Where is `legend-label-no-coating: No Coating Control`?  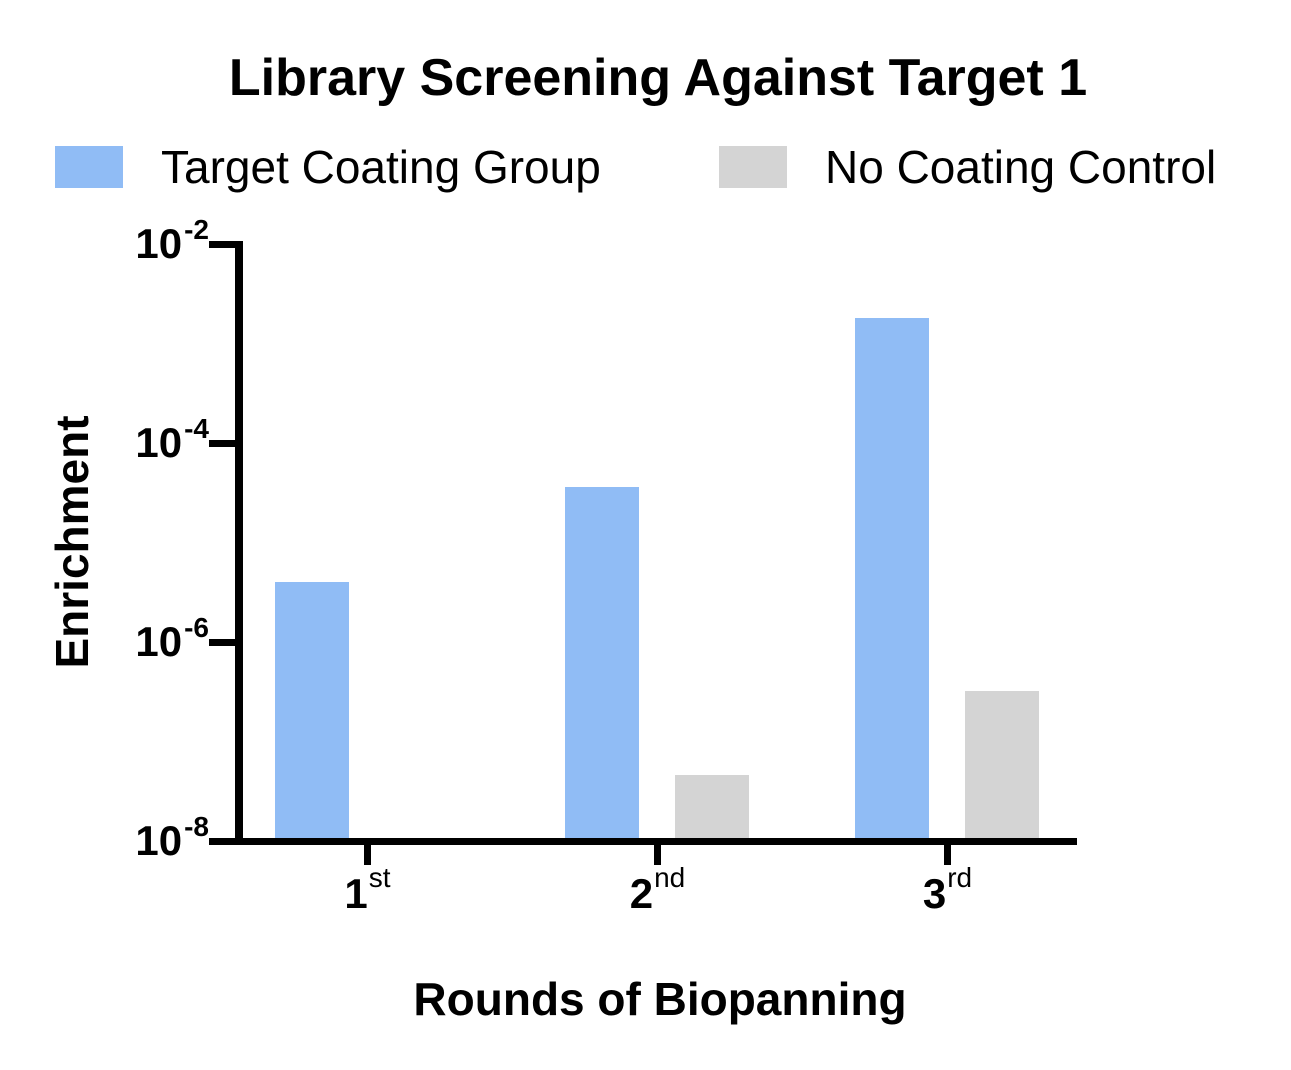 legend-label-no-coating: No Coating Control is located at coordinates (1021, 167).